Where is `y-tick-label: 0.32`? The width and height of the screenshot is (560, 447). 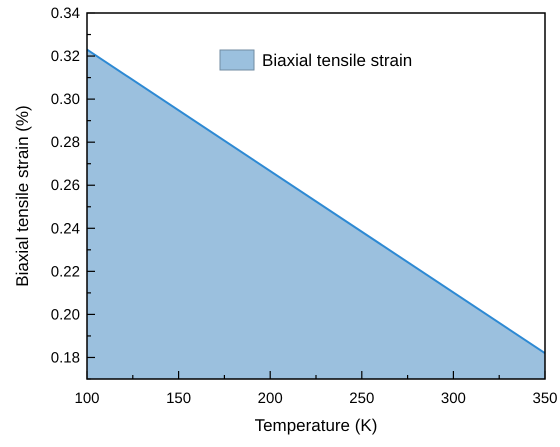 y-tick-label: 0.32 is located at coordinates (65, 57).